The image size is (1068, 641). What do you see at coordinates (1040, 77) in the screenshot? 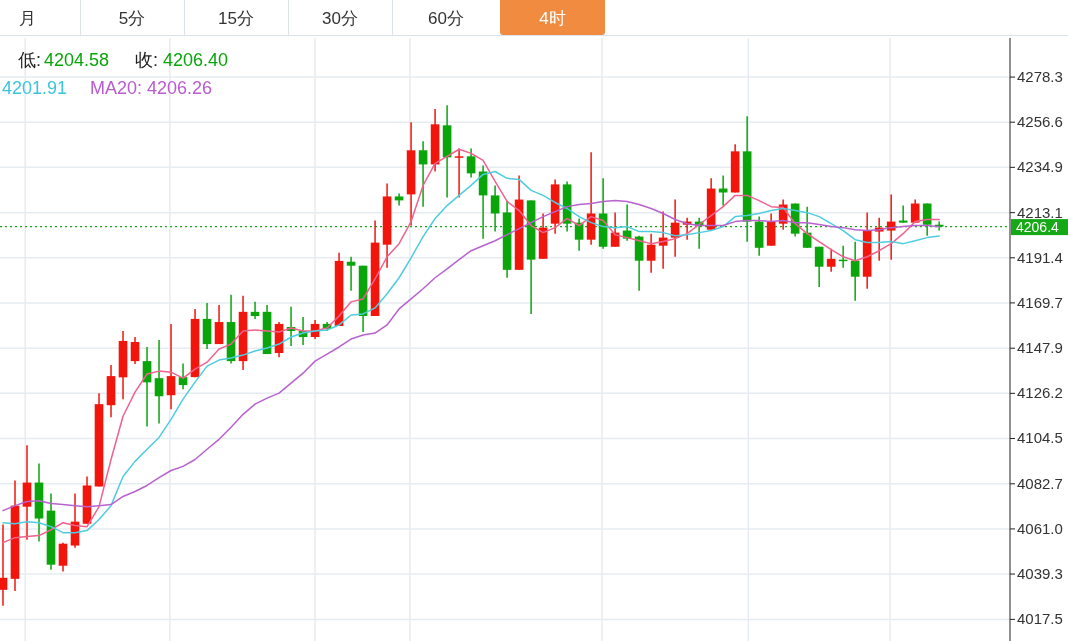
I see `y-tick-label: 4278.3` at bounding box center [1040, 77].